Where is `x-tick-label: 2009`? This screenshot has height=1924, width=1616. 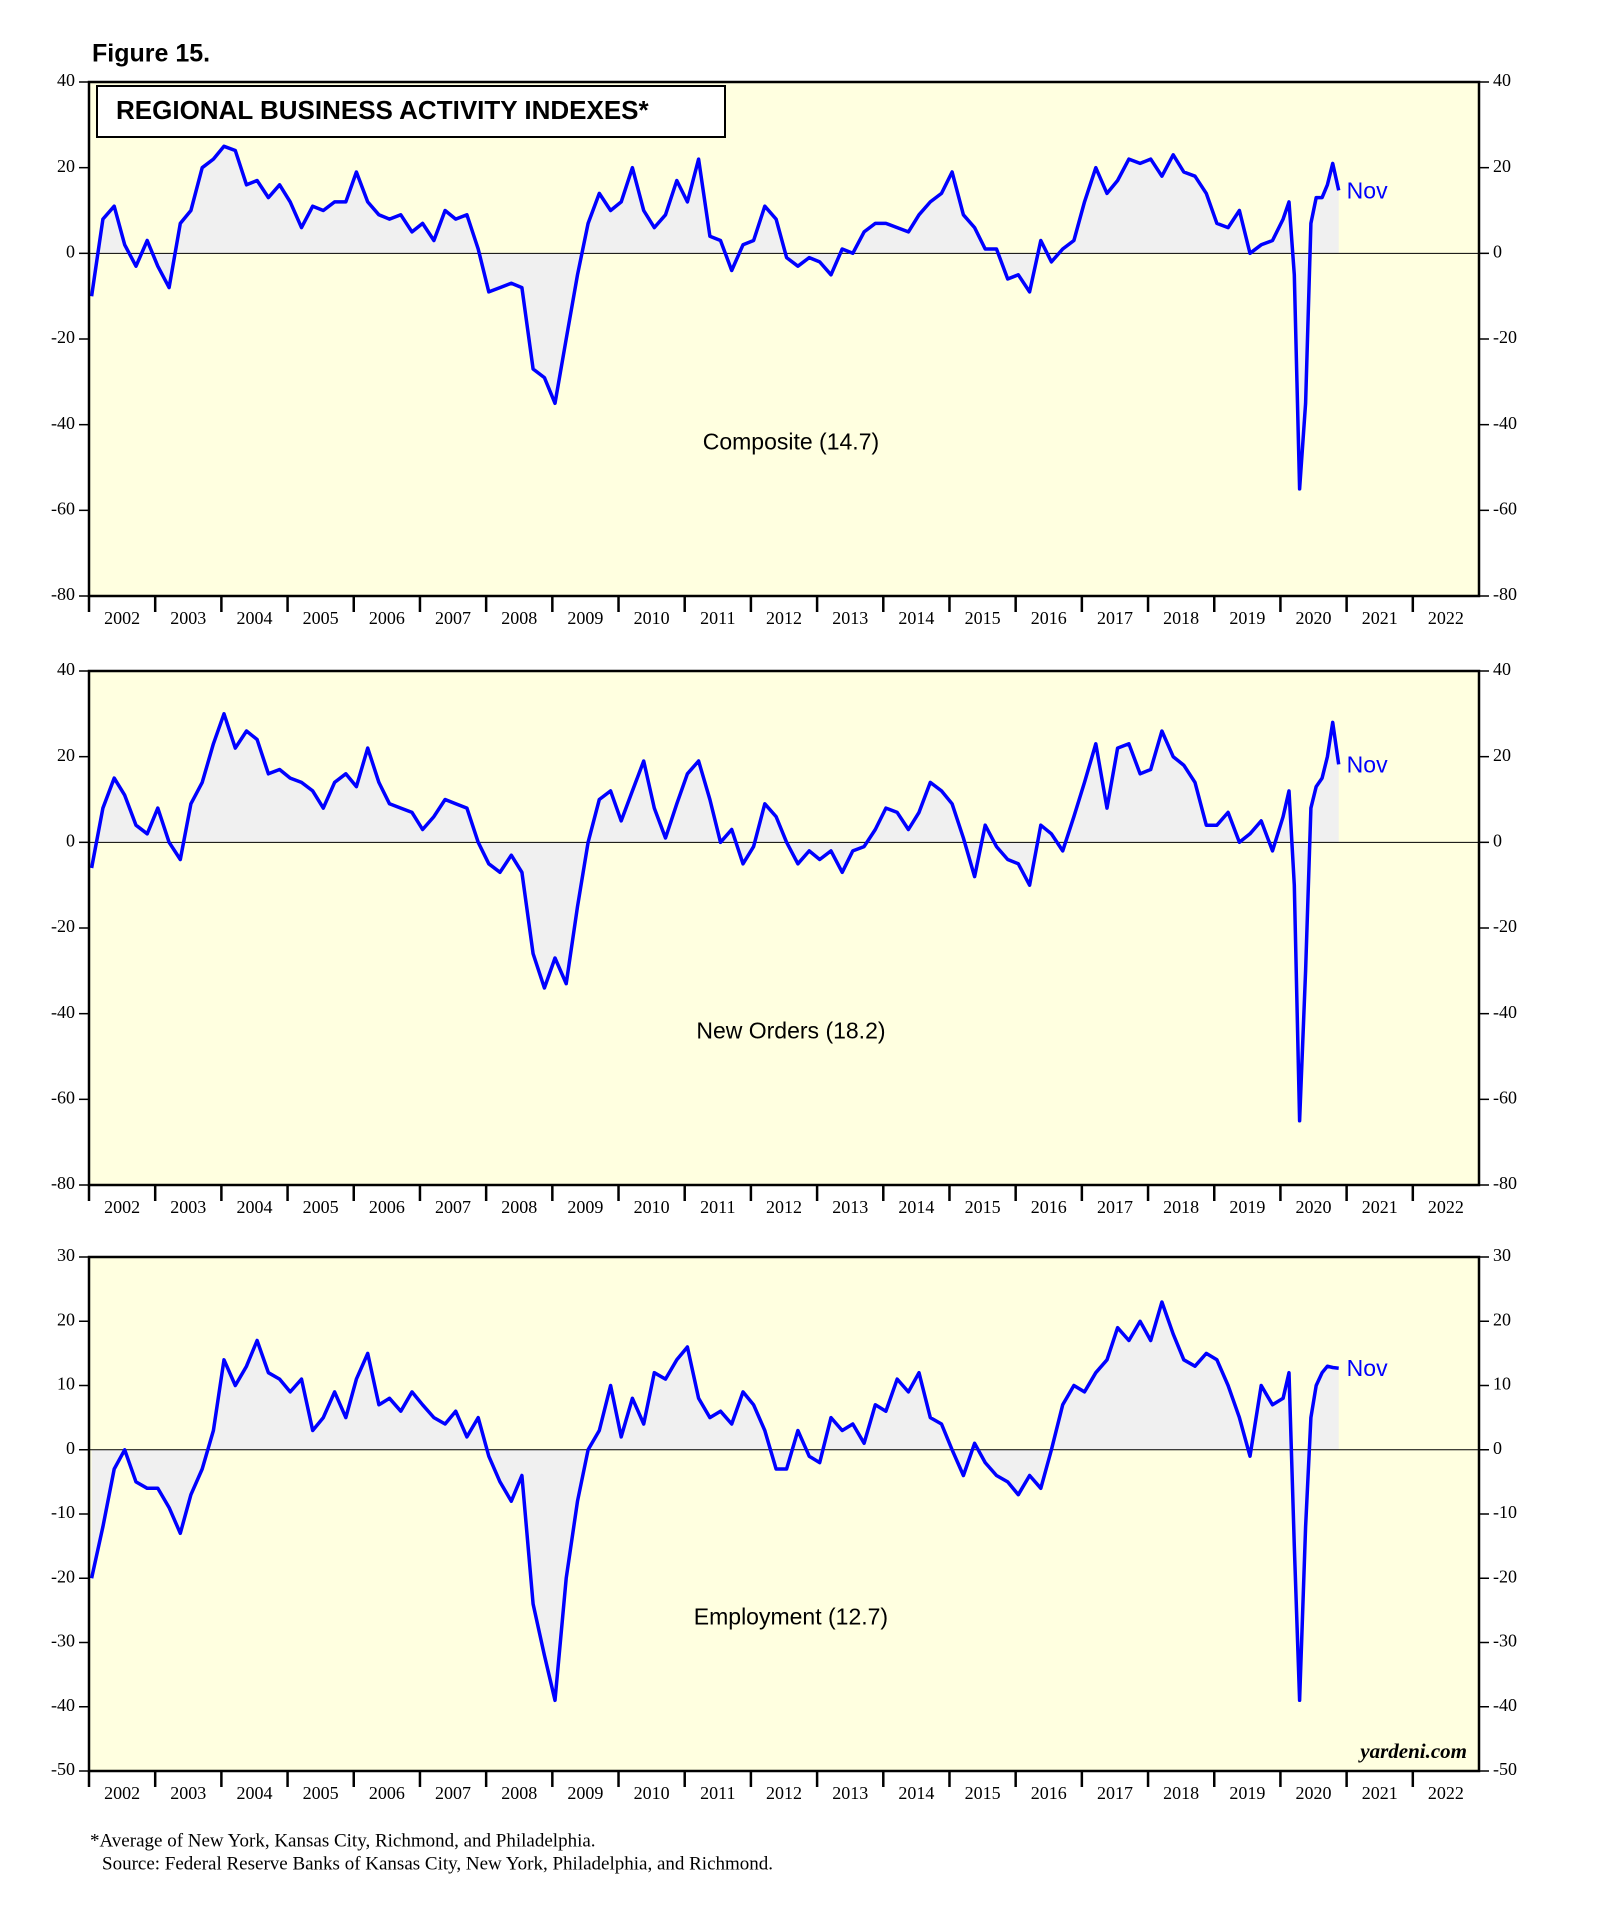 x-tick-label: 2009 is located at coordinates (585, 618).